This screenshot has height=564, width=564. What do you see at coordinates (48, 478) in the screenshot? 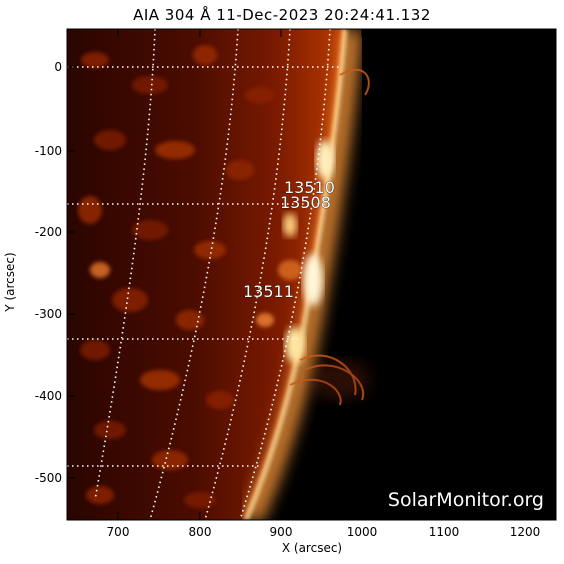
I see `y-tick-label: -500` at bounding box center [48, 478].